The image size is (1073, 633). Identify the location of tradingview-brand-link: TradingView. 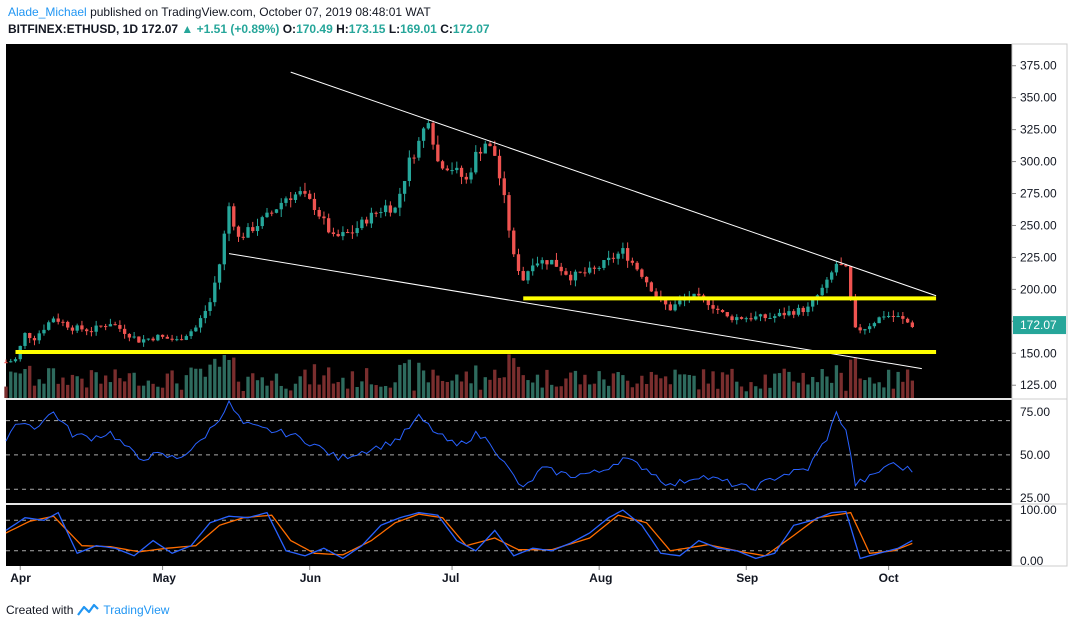
(136, 610).